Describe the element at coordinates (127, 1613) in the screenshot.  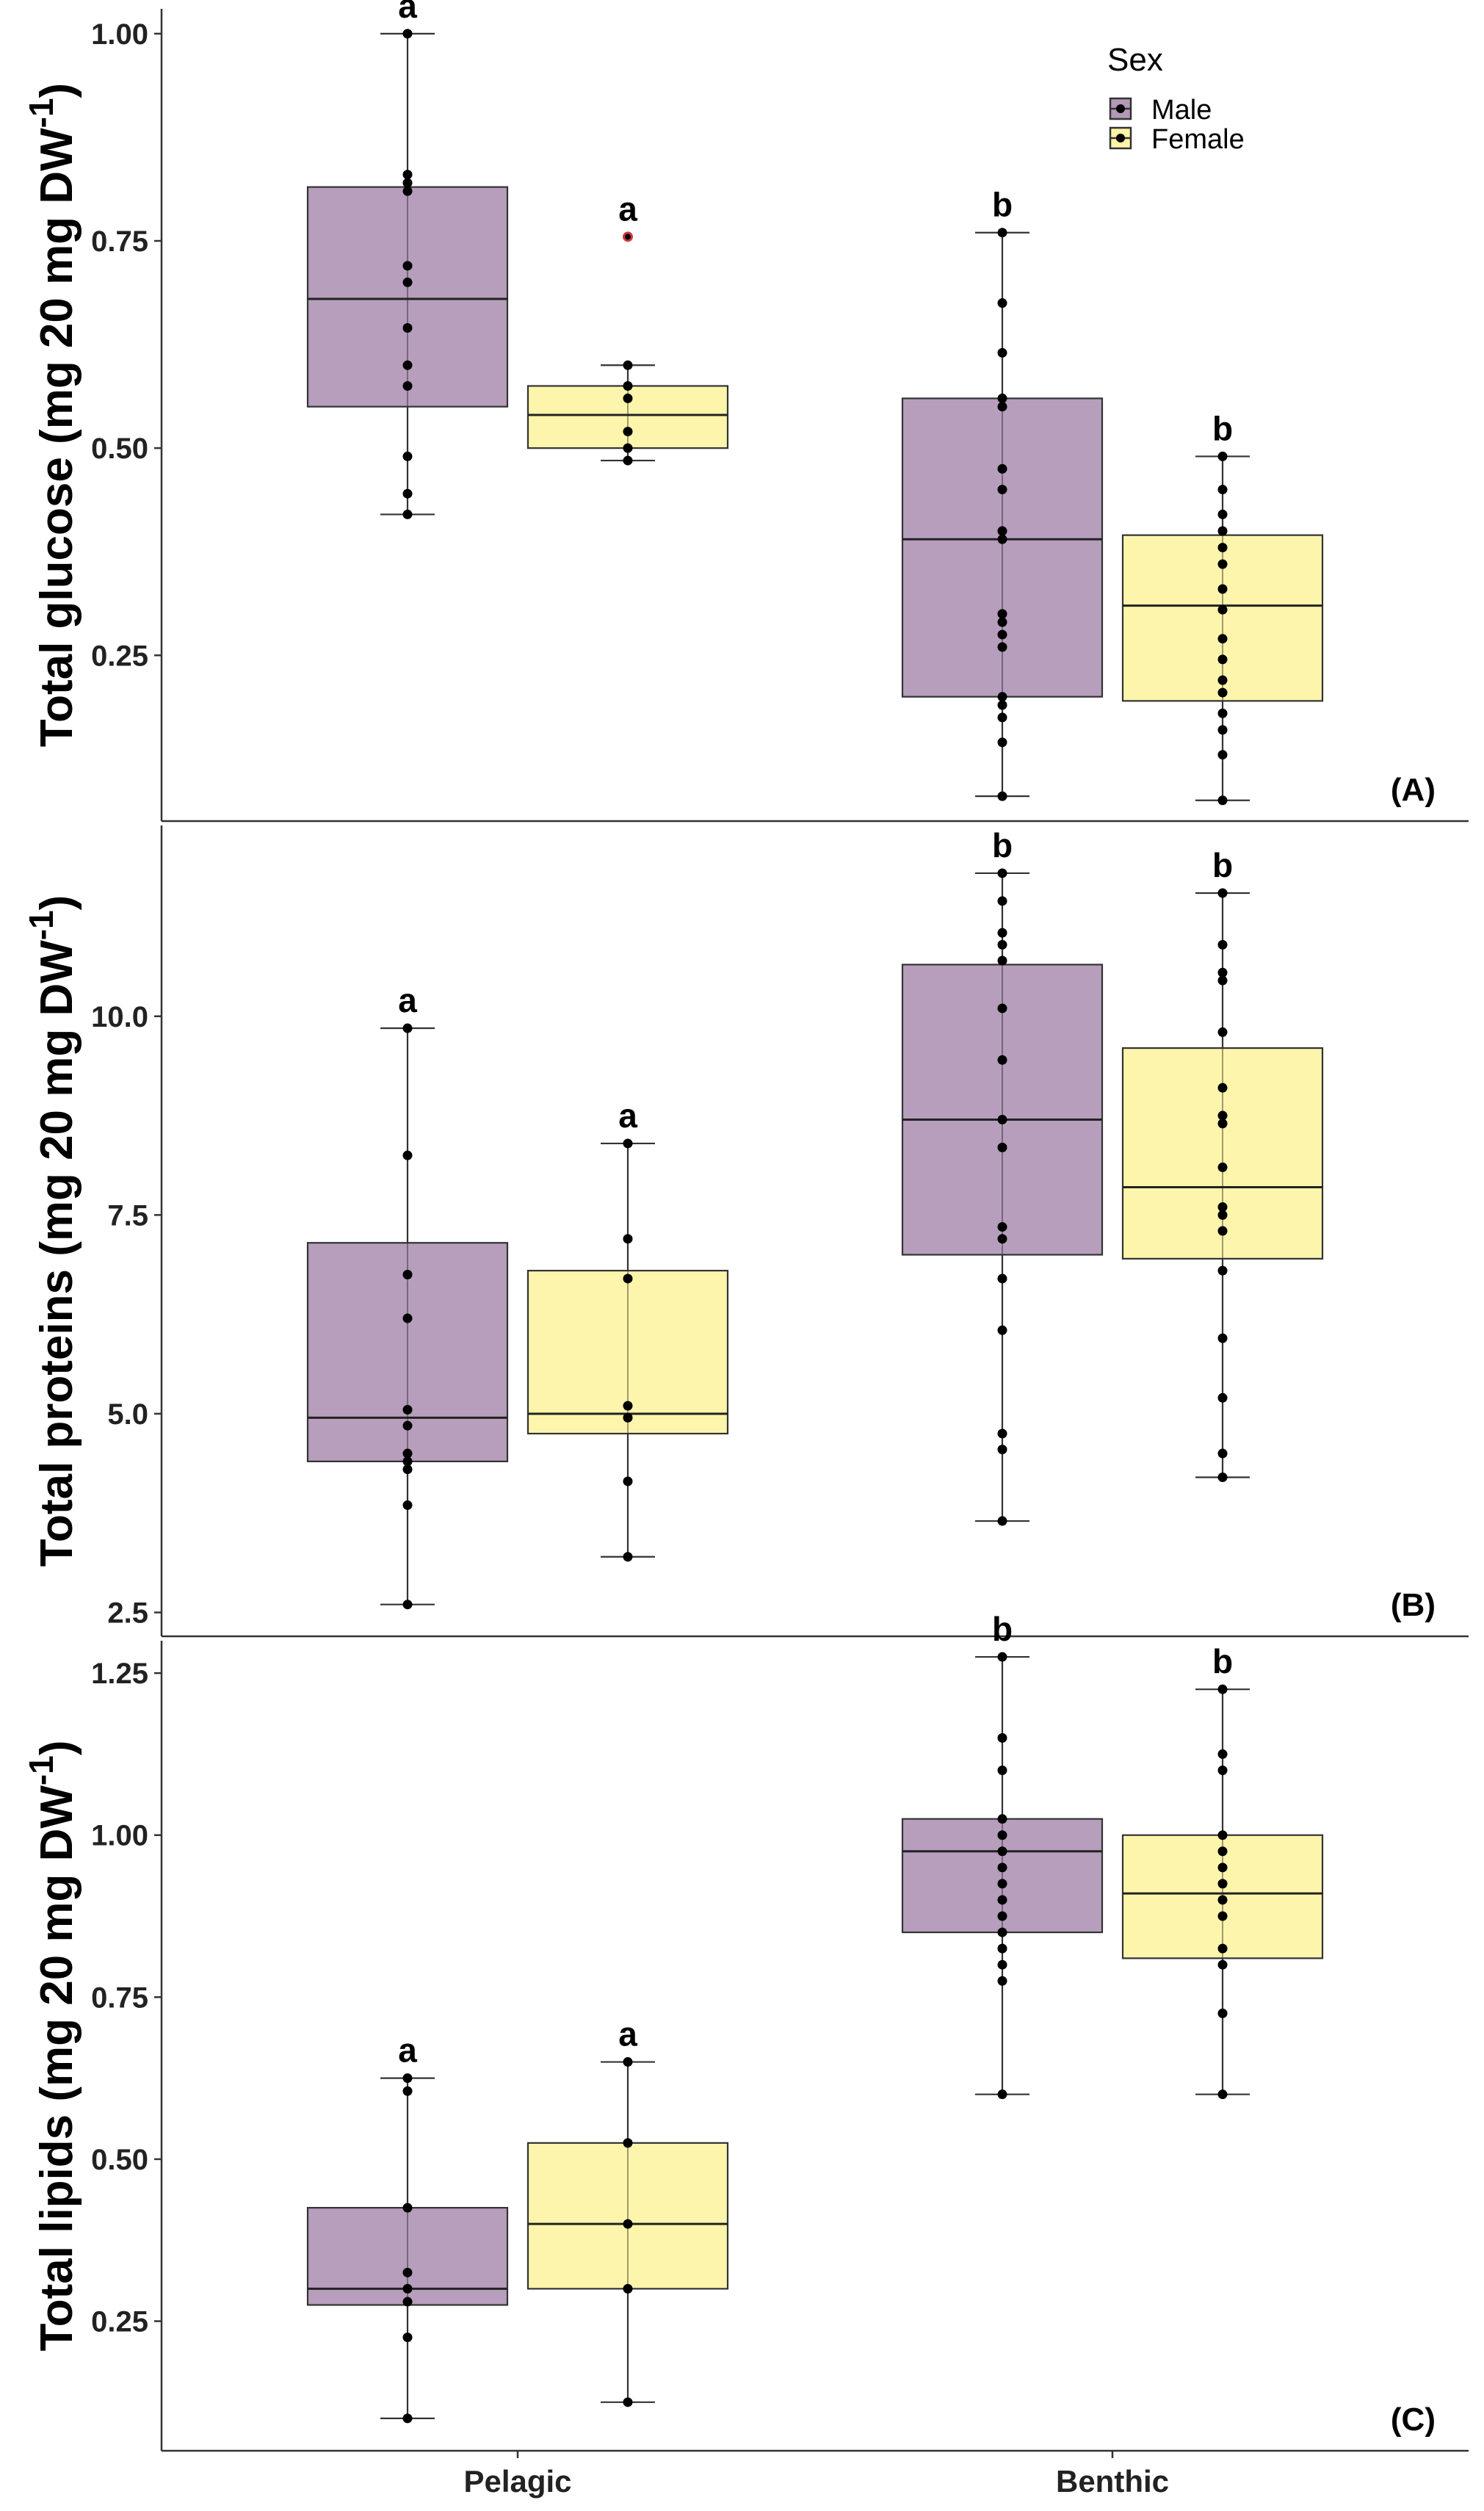
I see `y-tick-label: 2.5` at that location.